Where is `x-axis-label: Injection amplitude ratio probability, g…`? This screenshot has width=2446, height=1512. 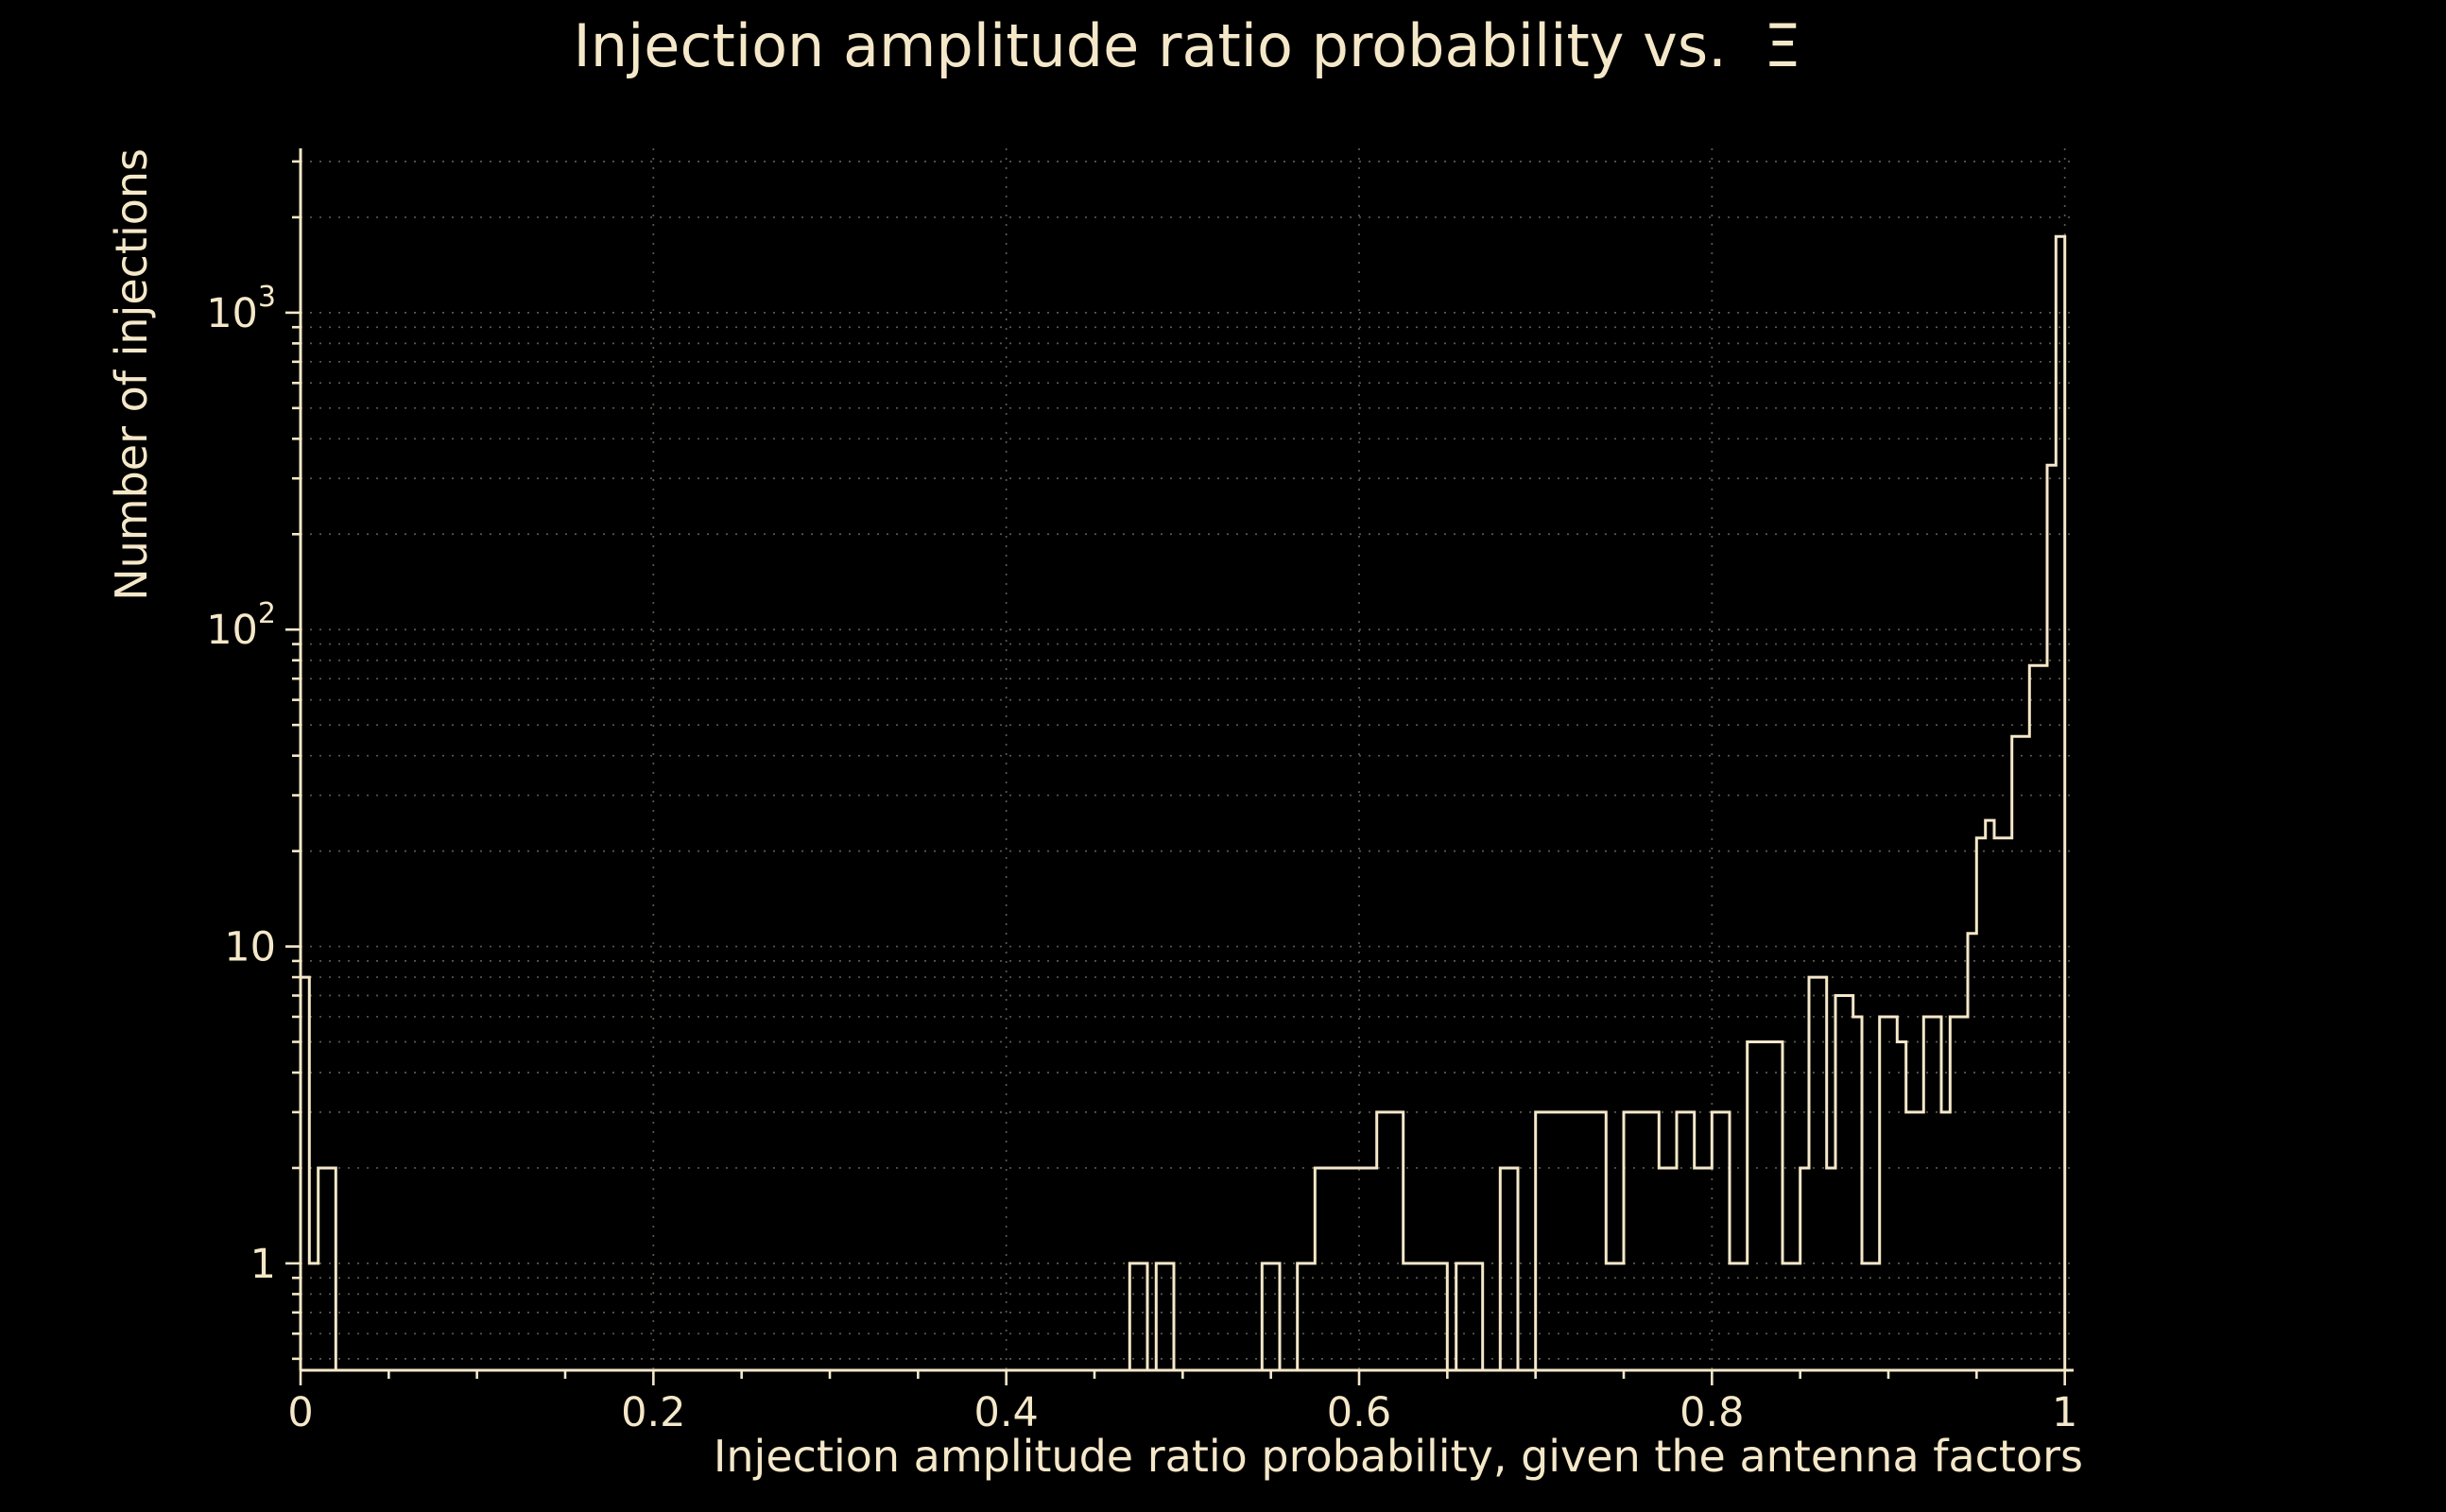 x-axis-label: Injection amplitude ratio probability, g… is located at coordinates (1398, 1456).